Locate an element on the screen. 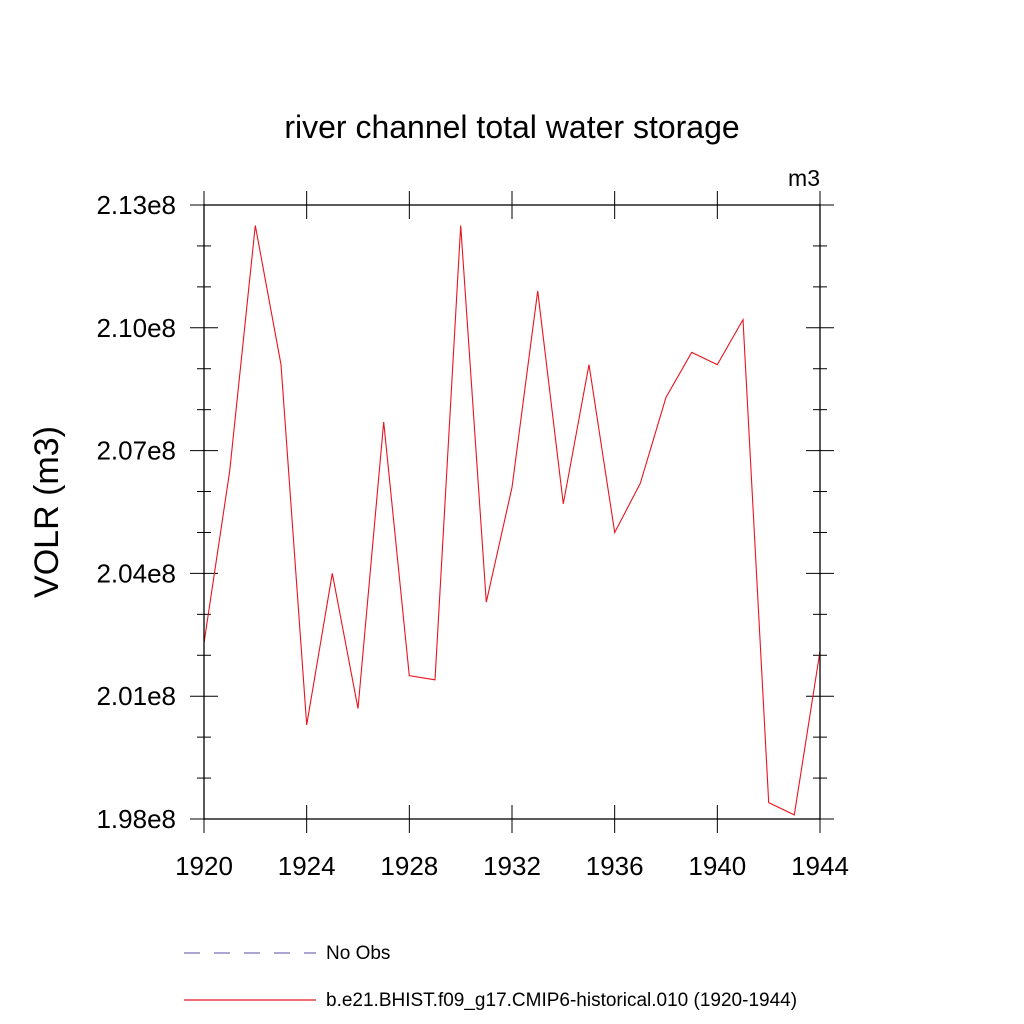  x-tick-label: 1928 is located at coordinates (409, 866).